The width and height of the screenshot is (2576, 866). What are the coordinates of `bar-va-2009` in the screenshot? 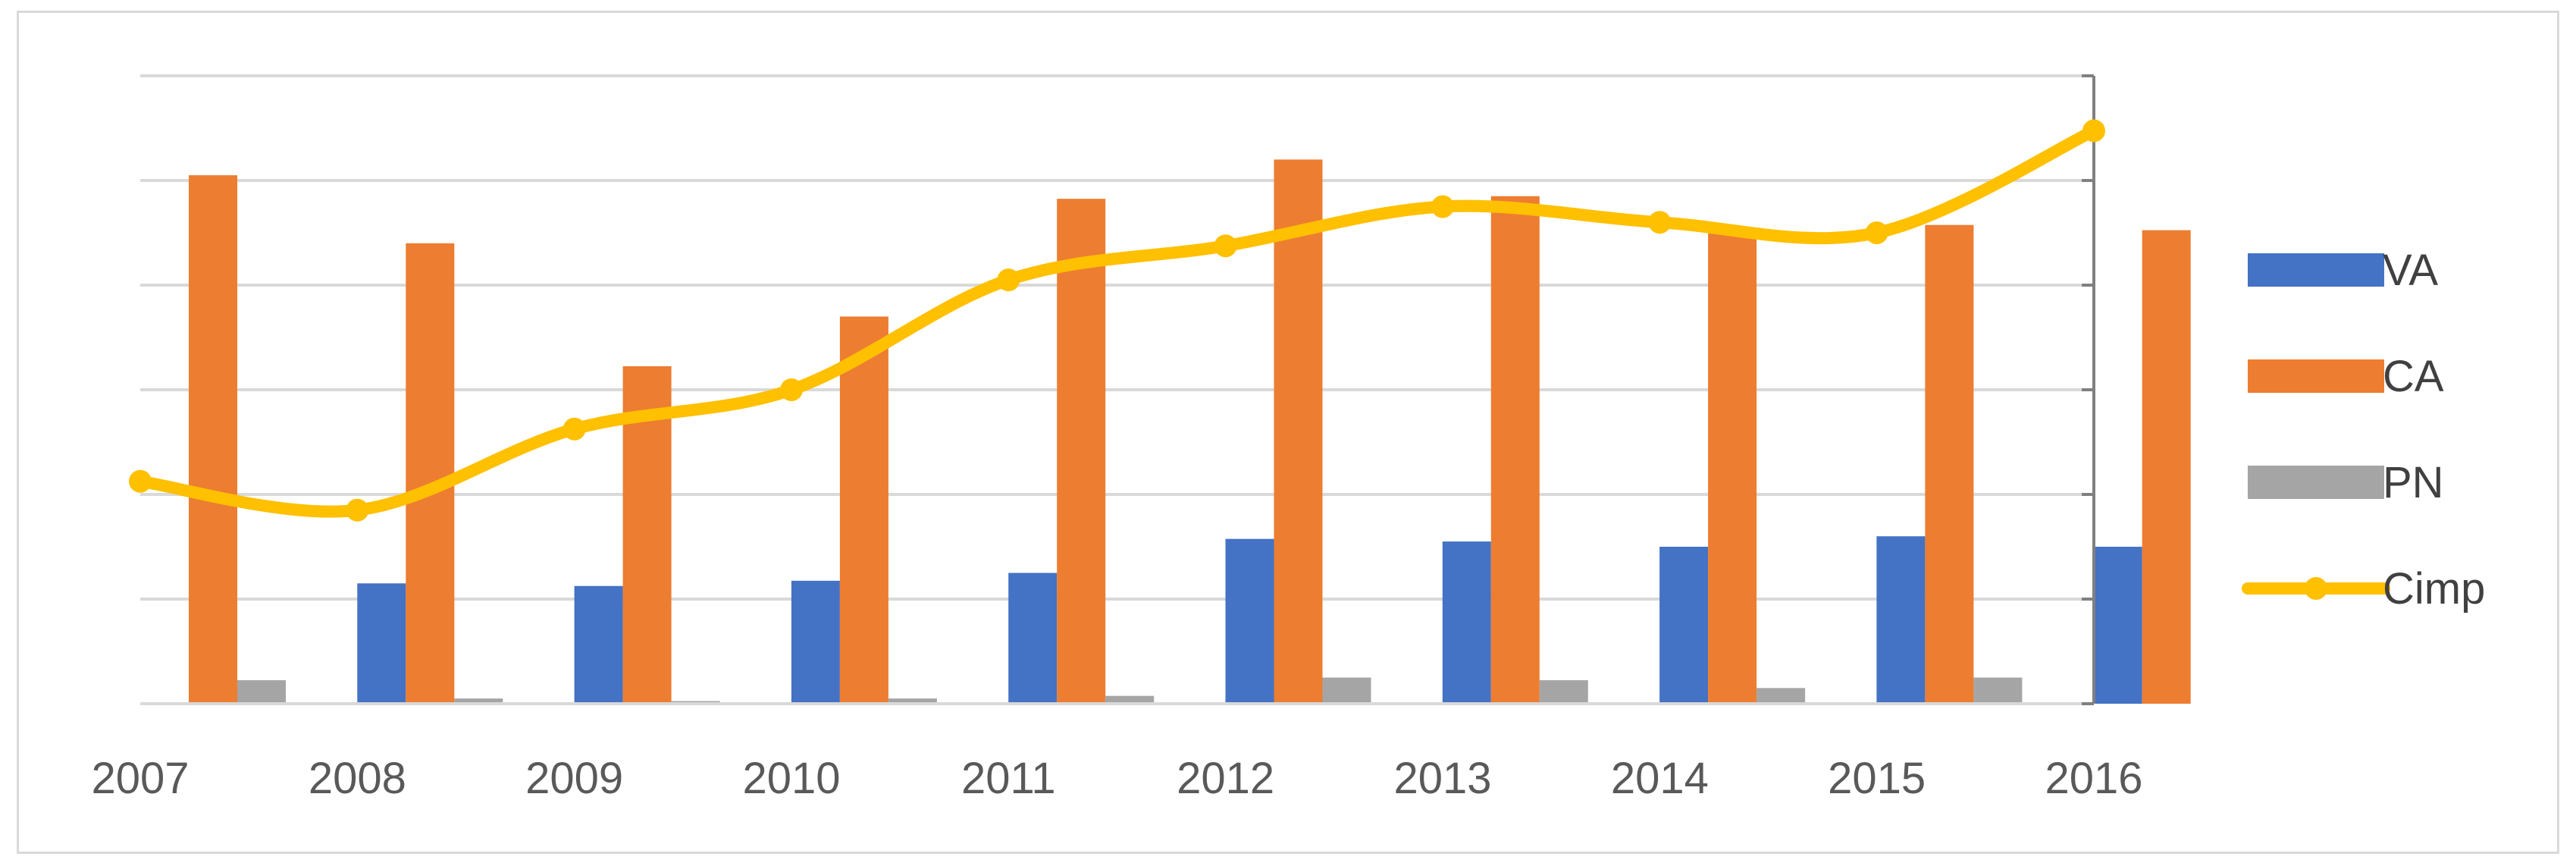 It's located at (599, 644).